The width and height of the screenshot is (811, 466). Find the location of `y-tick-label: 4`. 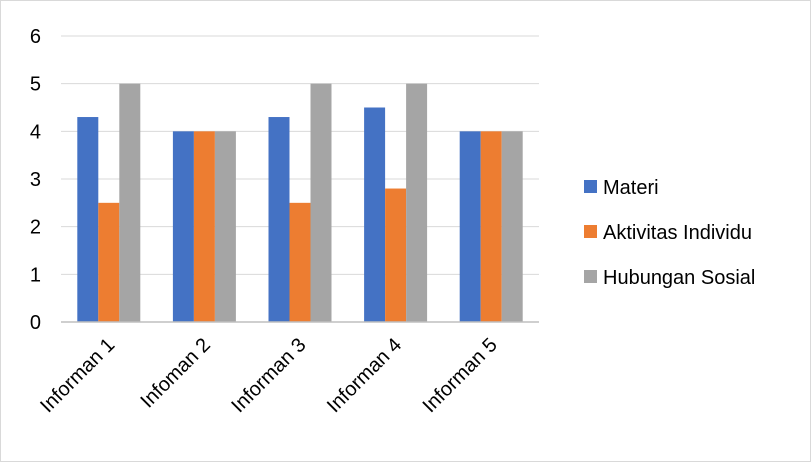

y-tick-label: 4 is located at coordinates (35, 132).